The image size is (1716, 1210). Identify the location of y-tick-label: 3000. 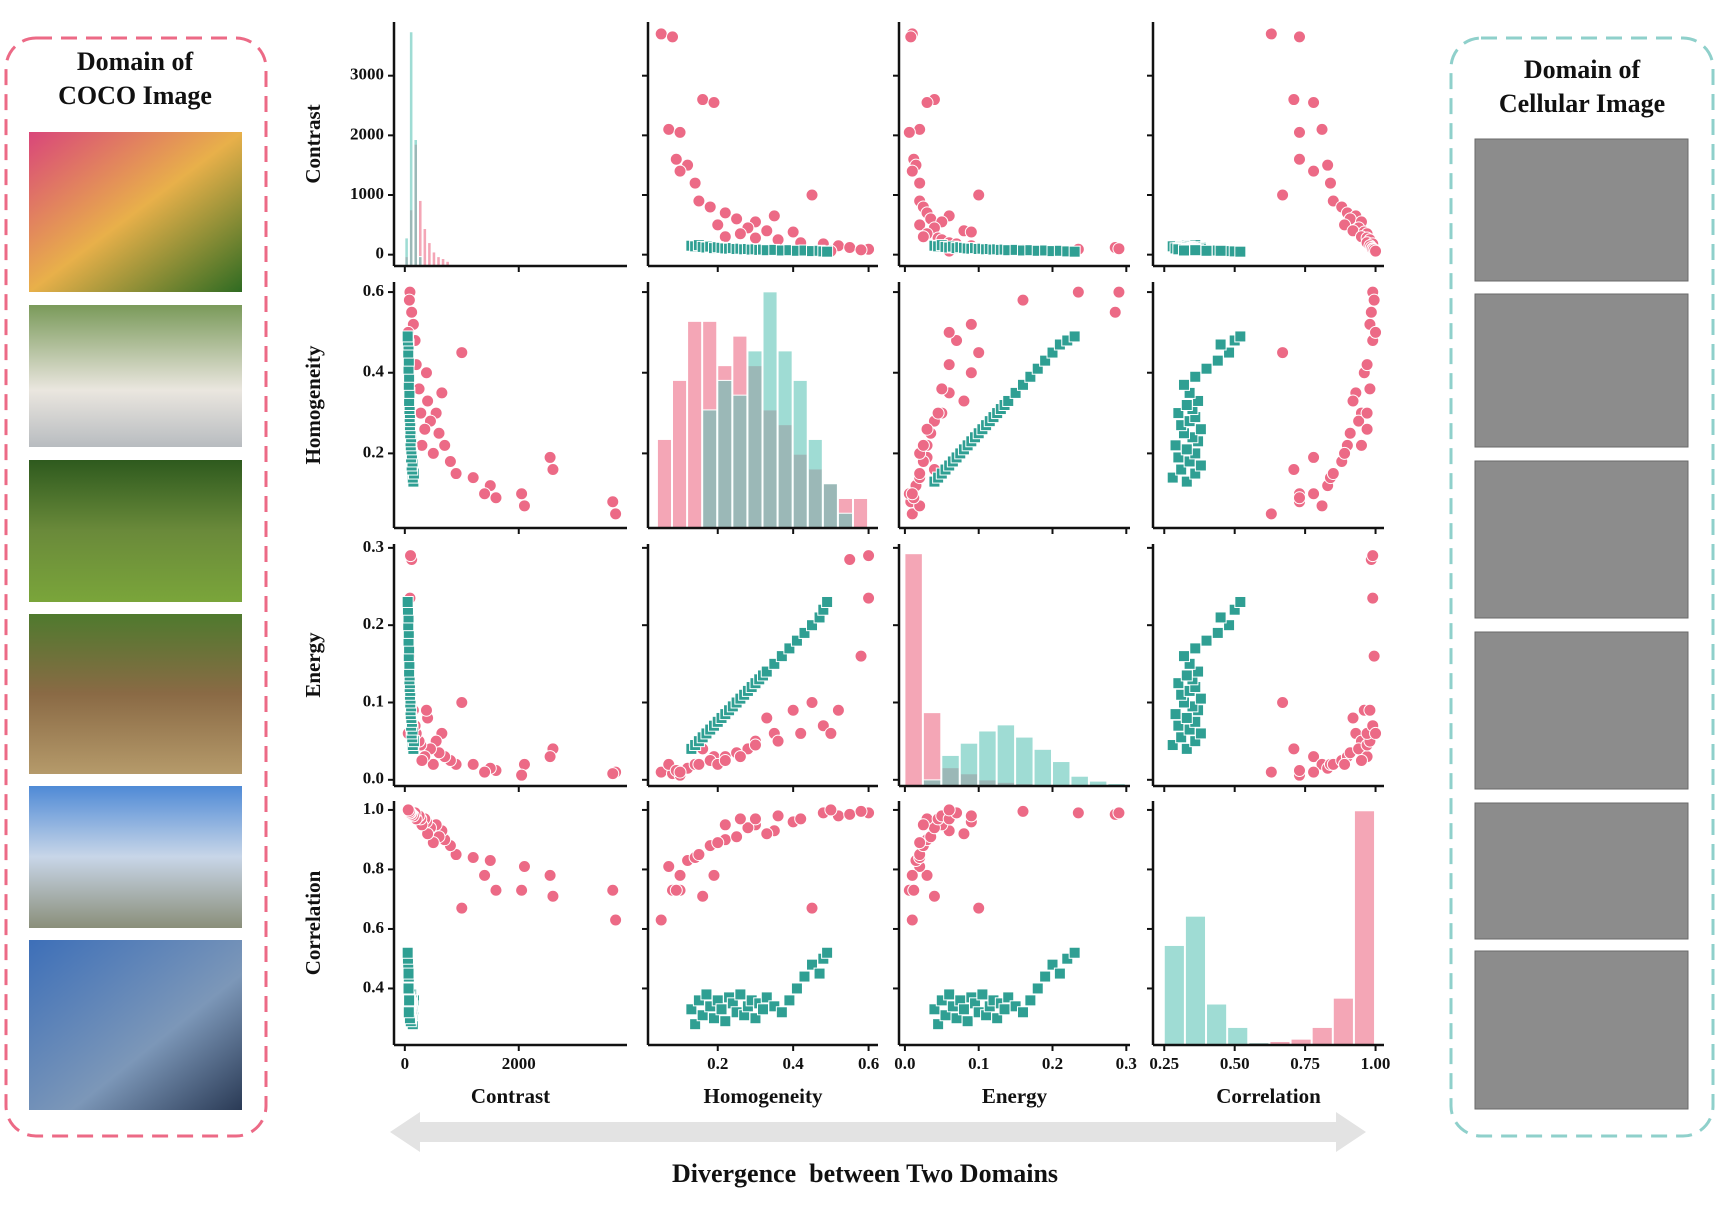
(367, 74).